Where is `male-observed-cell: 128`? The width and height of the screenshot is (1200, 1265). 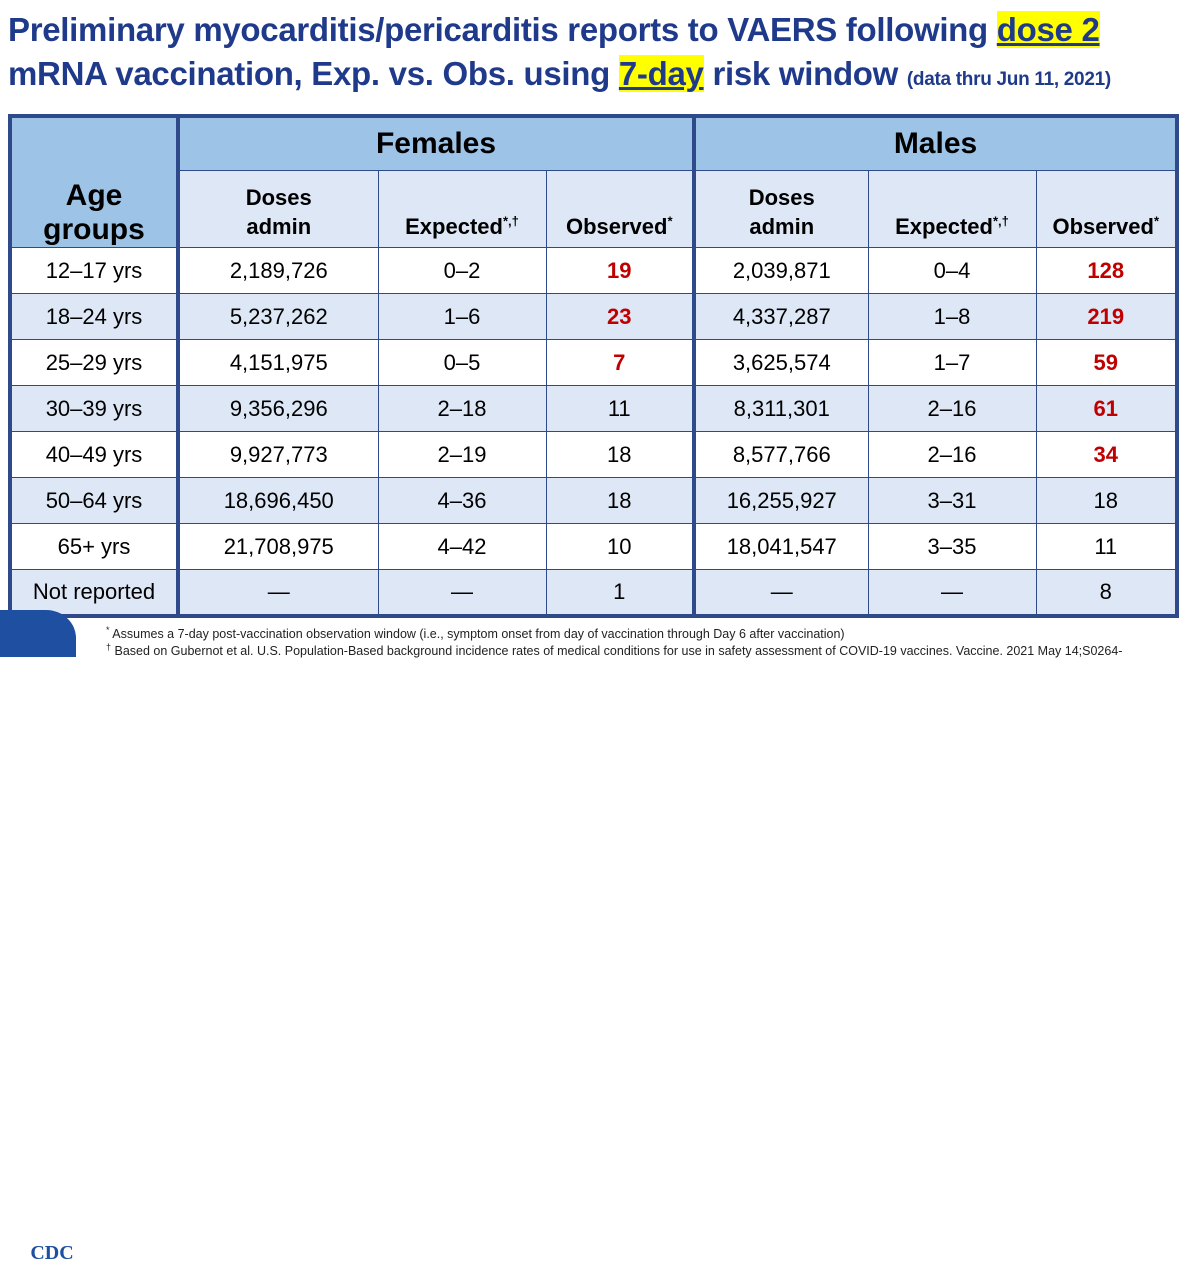
male-observed-cell: 128 is located at coordinates (1106, 270).